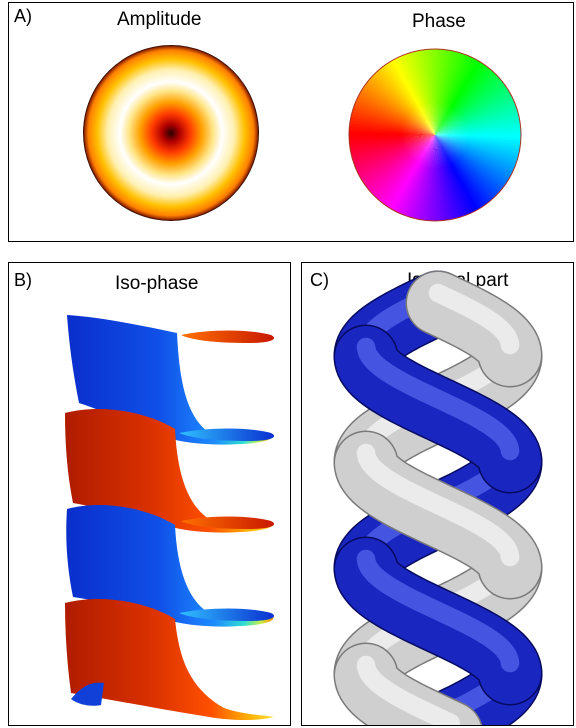 The width and height of the screenshot is (576, 728). Describe the element at coordinates (159, 19) in the screenshot. I see `amplitude-title: Amplitude` at that location.